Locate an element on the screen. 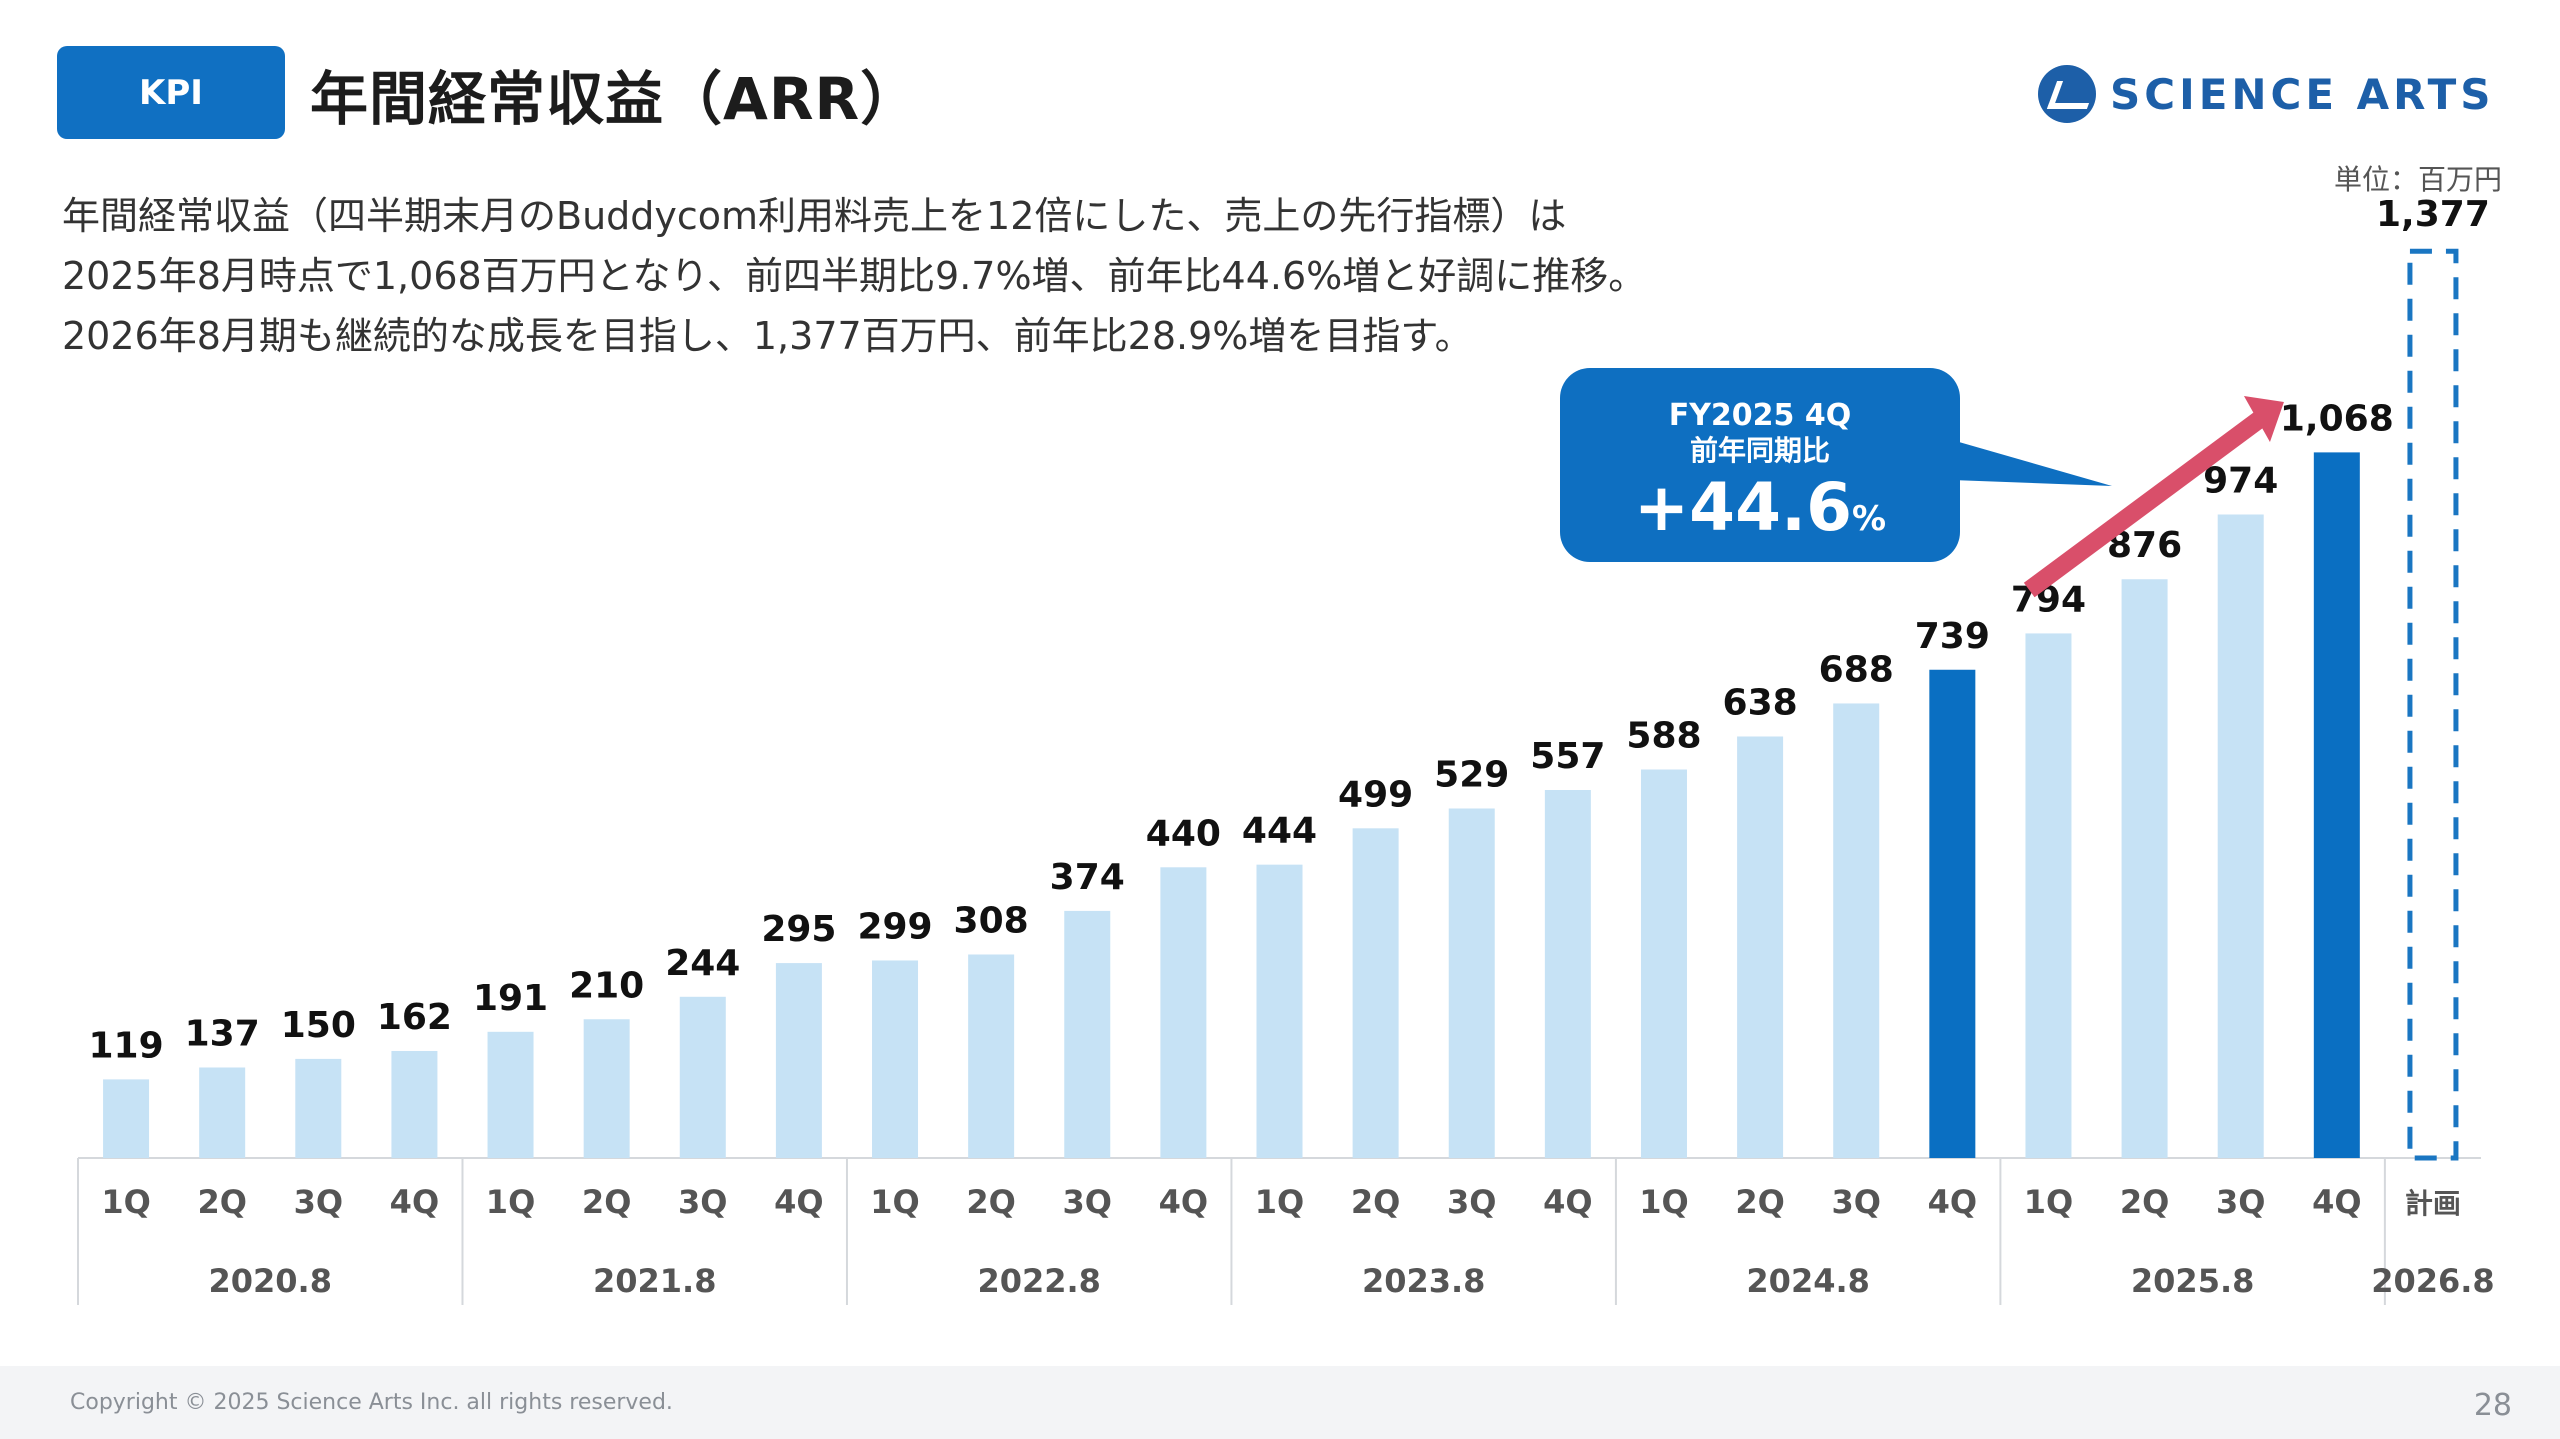 Image resolution: width=2560 pixels, height=1439 pixels. logo-text: SCIENCE ARTS is located at coordinates (2302, 94).